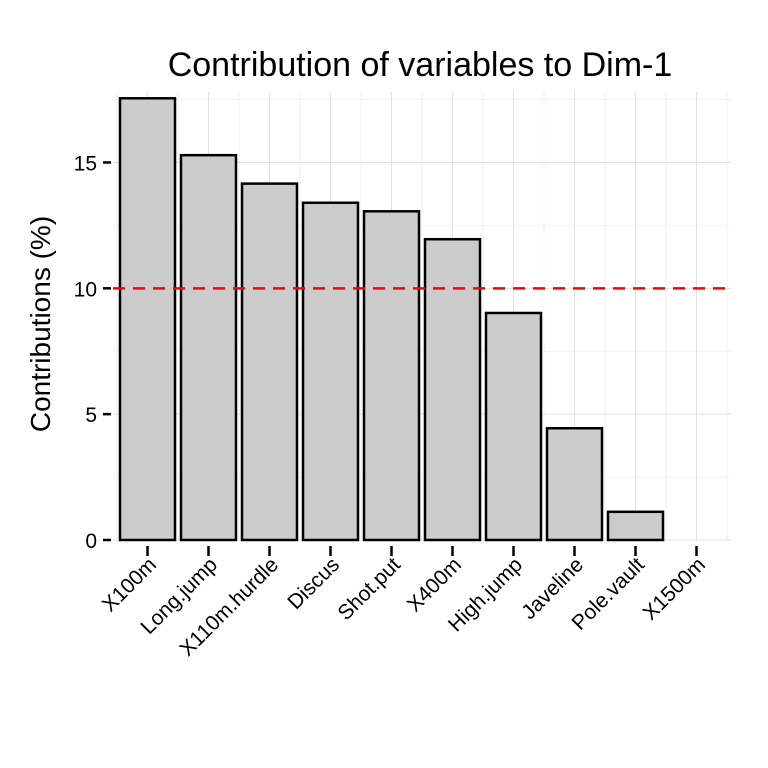 This screenshot has width=768, height=768. Describe the element at coordinates (420, 65) in the screenshot. I see `chart-title: Contribution of variables to Dim-1` at that location.